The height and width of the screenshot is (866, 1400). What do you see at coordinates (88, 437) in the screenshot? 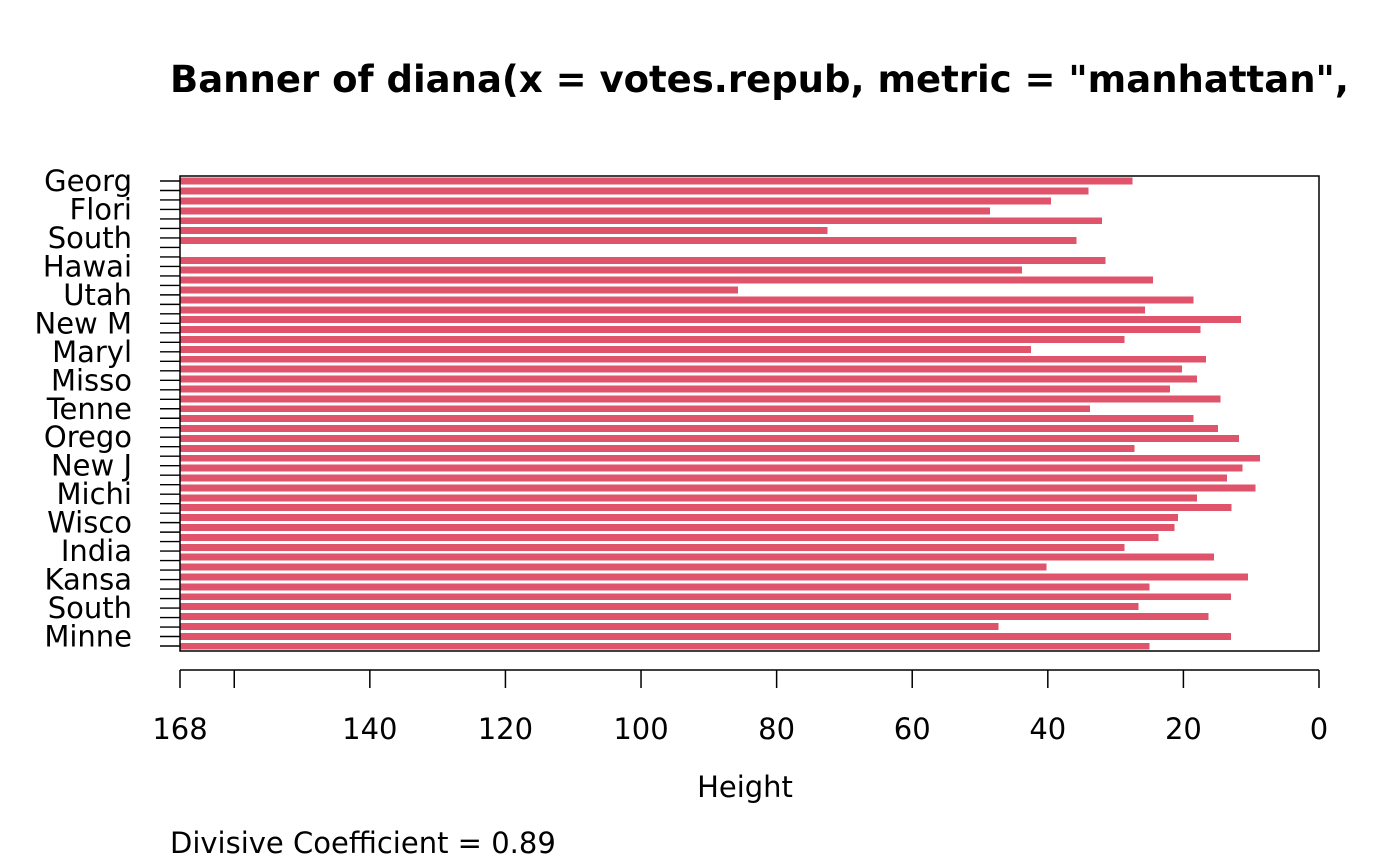
I see `y-tick-label: Orego` at bounding box center [88, 437].